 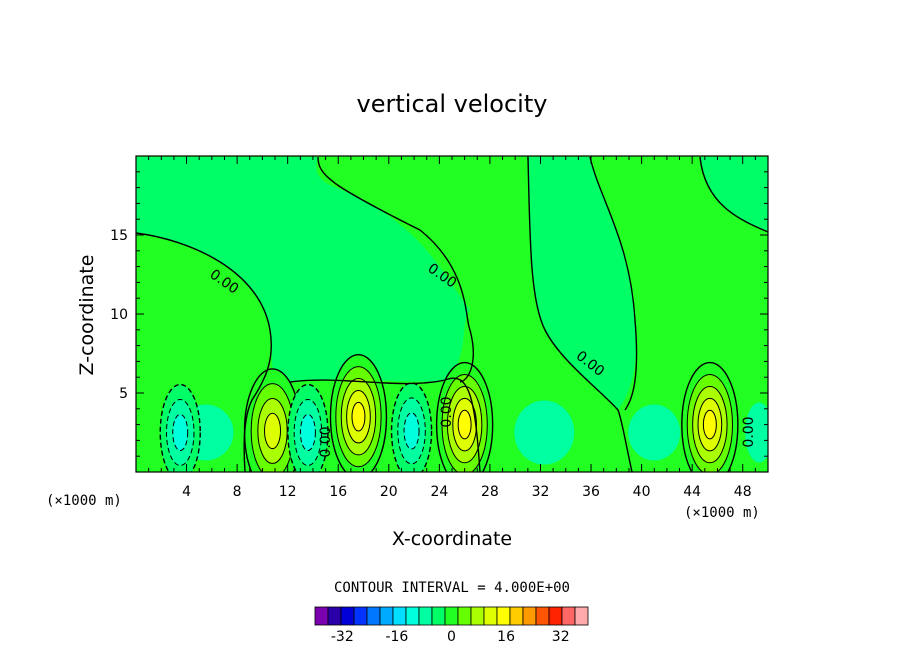 I want to click on x-tick-label: 20, so click(x=389, y=492).